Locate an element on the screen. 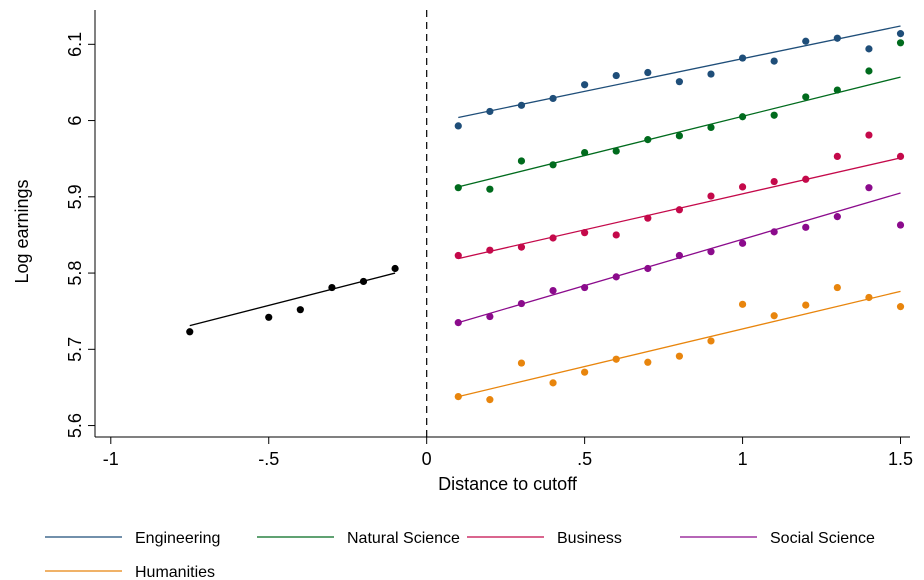 The height and width of the screenshot is (580, 924). legend-label-social-science: Social Science is located at coordinates (822, 538).